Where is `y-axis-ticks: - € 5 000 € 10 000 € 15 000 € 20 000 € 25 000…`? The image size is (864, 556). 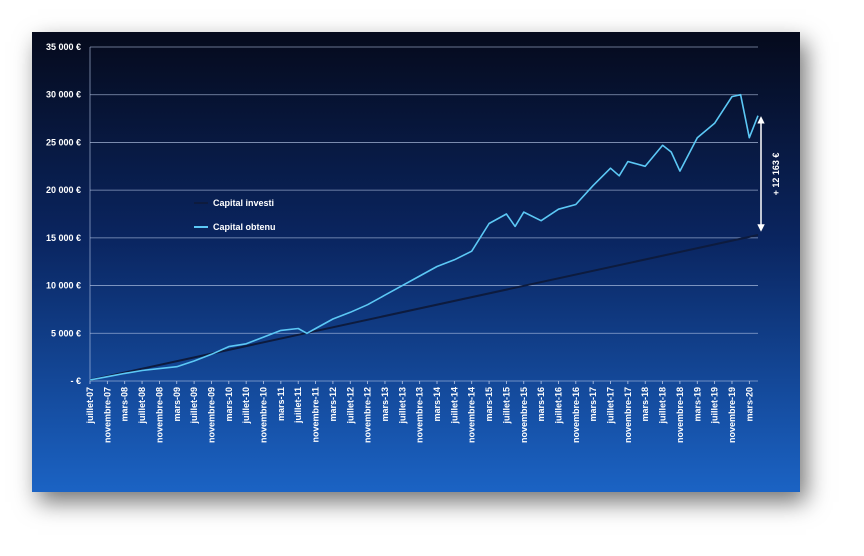 y-axis-ticks: - € 5 000 € 10 000 € 15 000 € 20 000 € 25 000… is located at coordinates (63, 214).